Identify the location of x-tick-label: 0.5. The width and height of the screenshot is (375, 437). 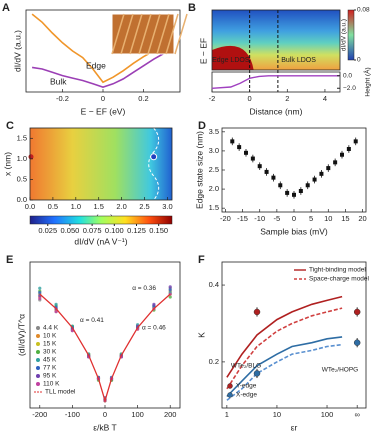
(53, 206).